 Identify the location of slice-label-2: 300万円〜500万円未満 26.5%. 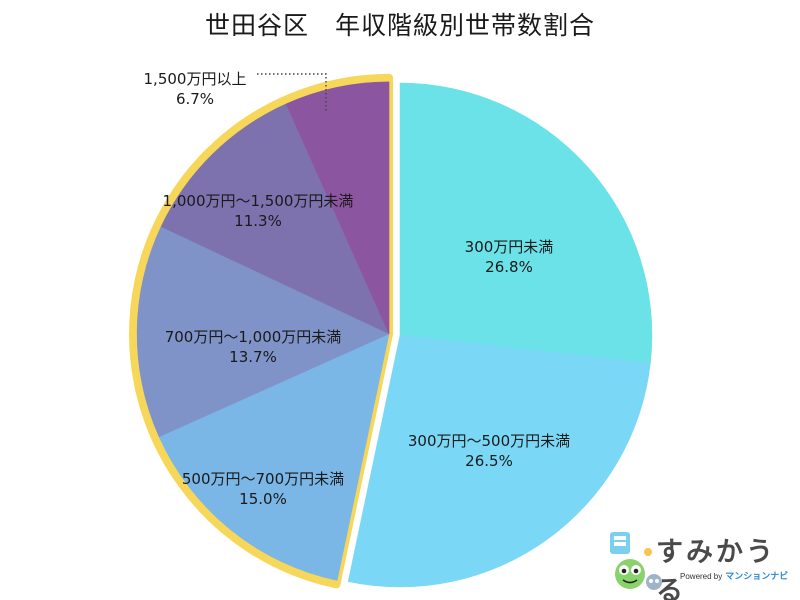
(489, 451).